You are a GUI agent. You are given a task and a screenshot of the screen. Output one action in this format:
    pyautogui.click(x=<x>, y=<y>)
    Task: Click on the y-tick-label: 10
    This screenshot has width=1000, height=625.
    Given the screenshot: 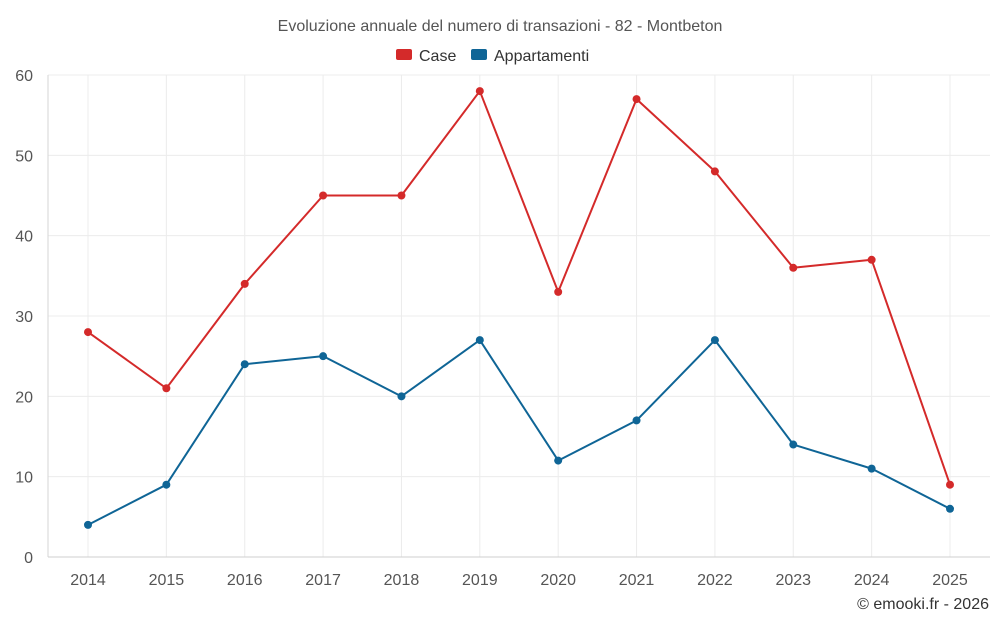 What is the action you would take?
    pyautogui.click(x=24, y=478)
    